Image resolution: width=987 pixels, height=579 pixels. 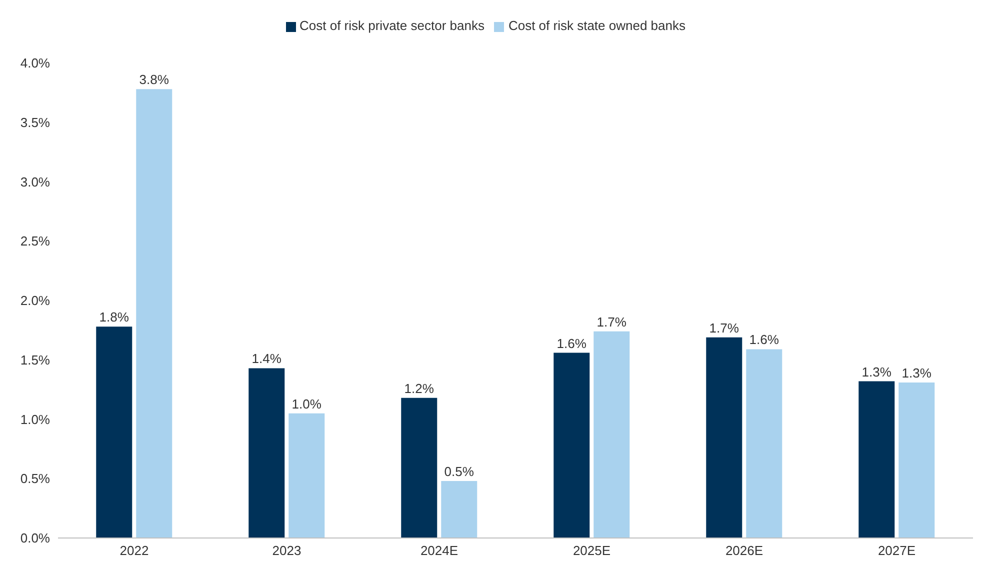 What do you see at coordinates (597, 25) in the screenshot?
I see `legend-label: Cost of risk state owned banks` at bounding box center [597, 25].